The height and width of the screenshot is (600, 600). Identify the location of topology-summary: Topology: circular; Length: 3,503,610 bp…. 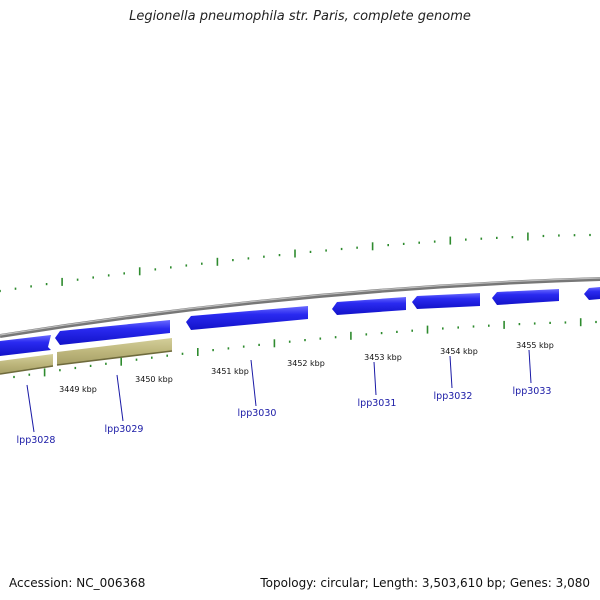
(425, 583).